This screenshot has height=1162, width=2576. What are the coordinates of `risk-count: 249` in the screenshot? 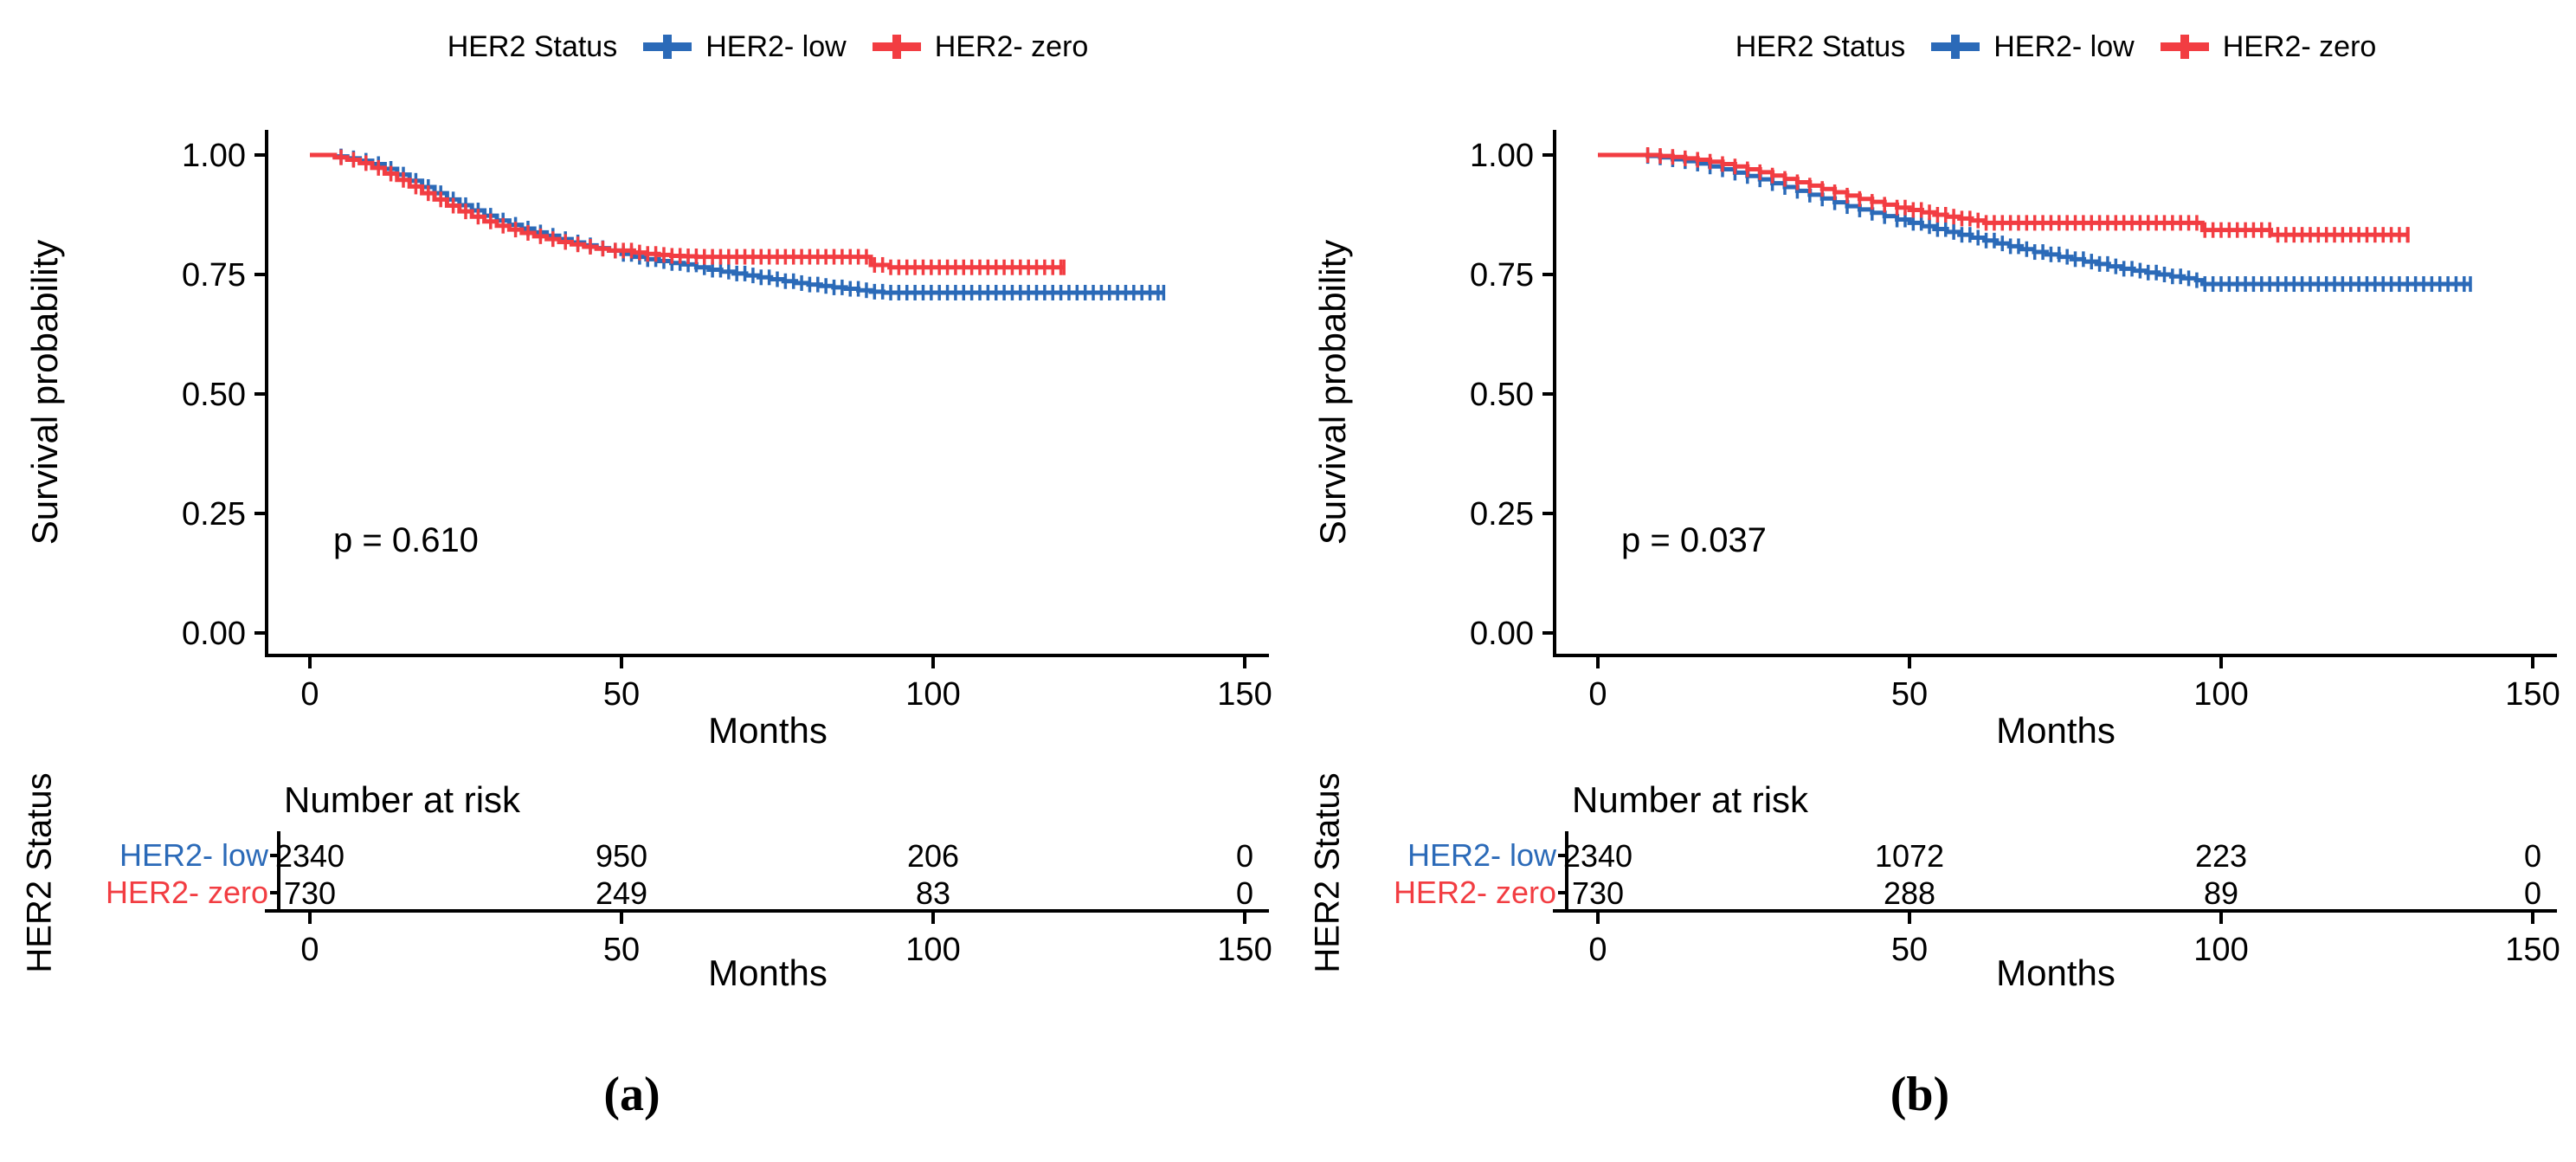 It's located at (621, 893).